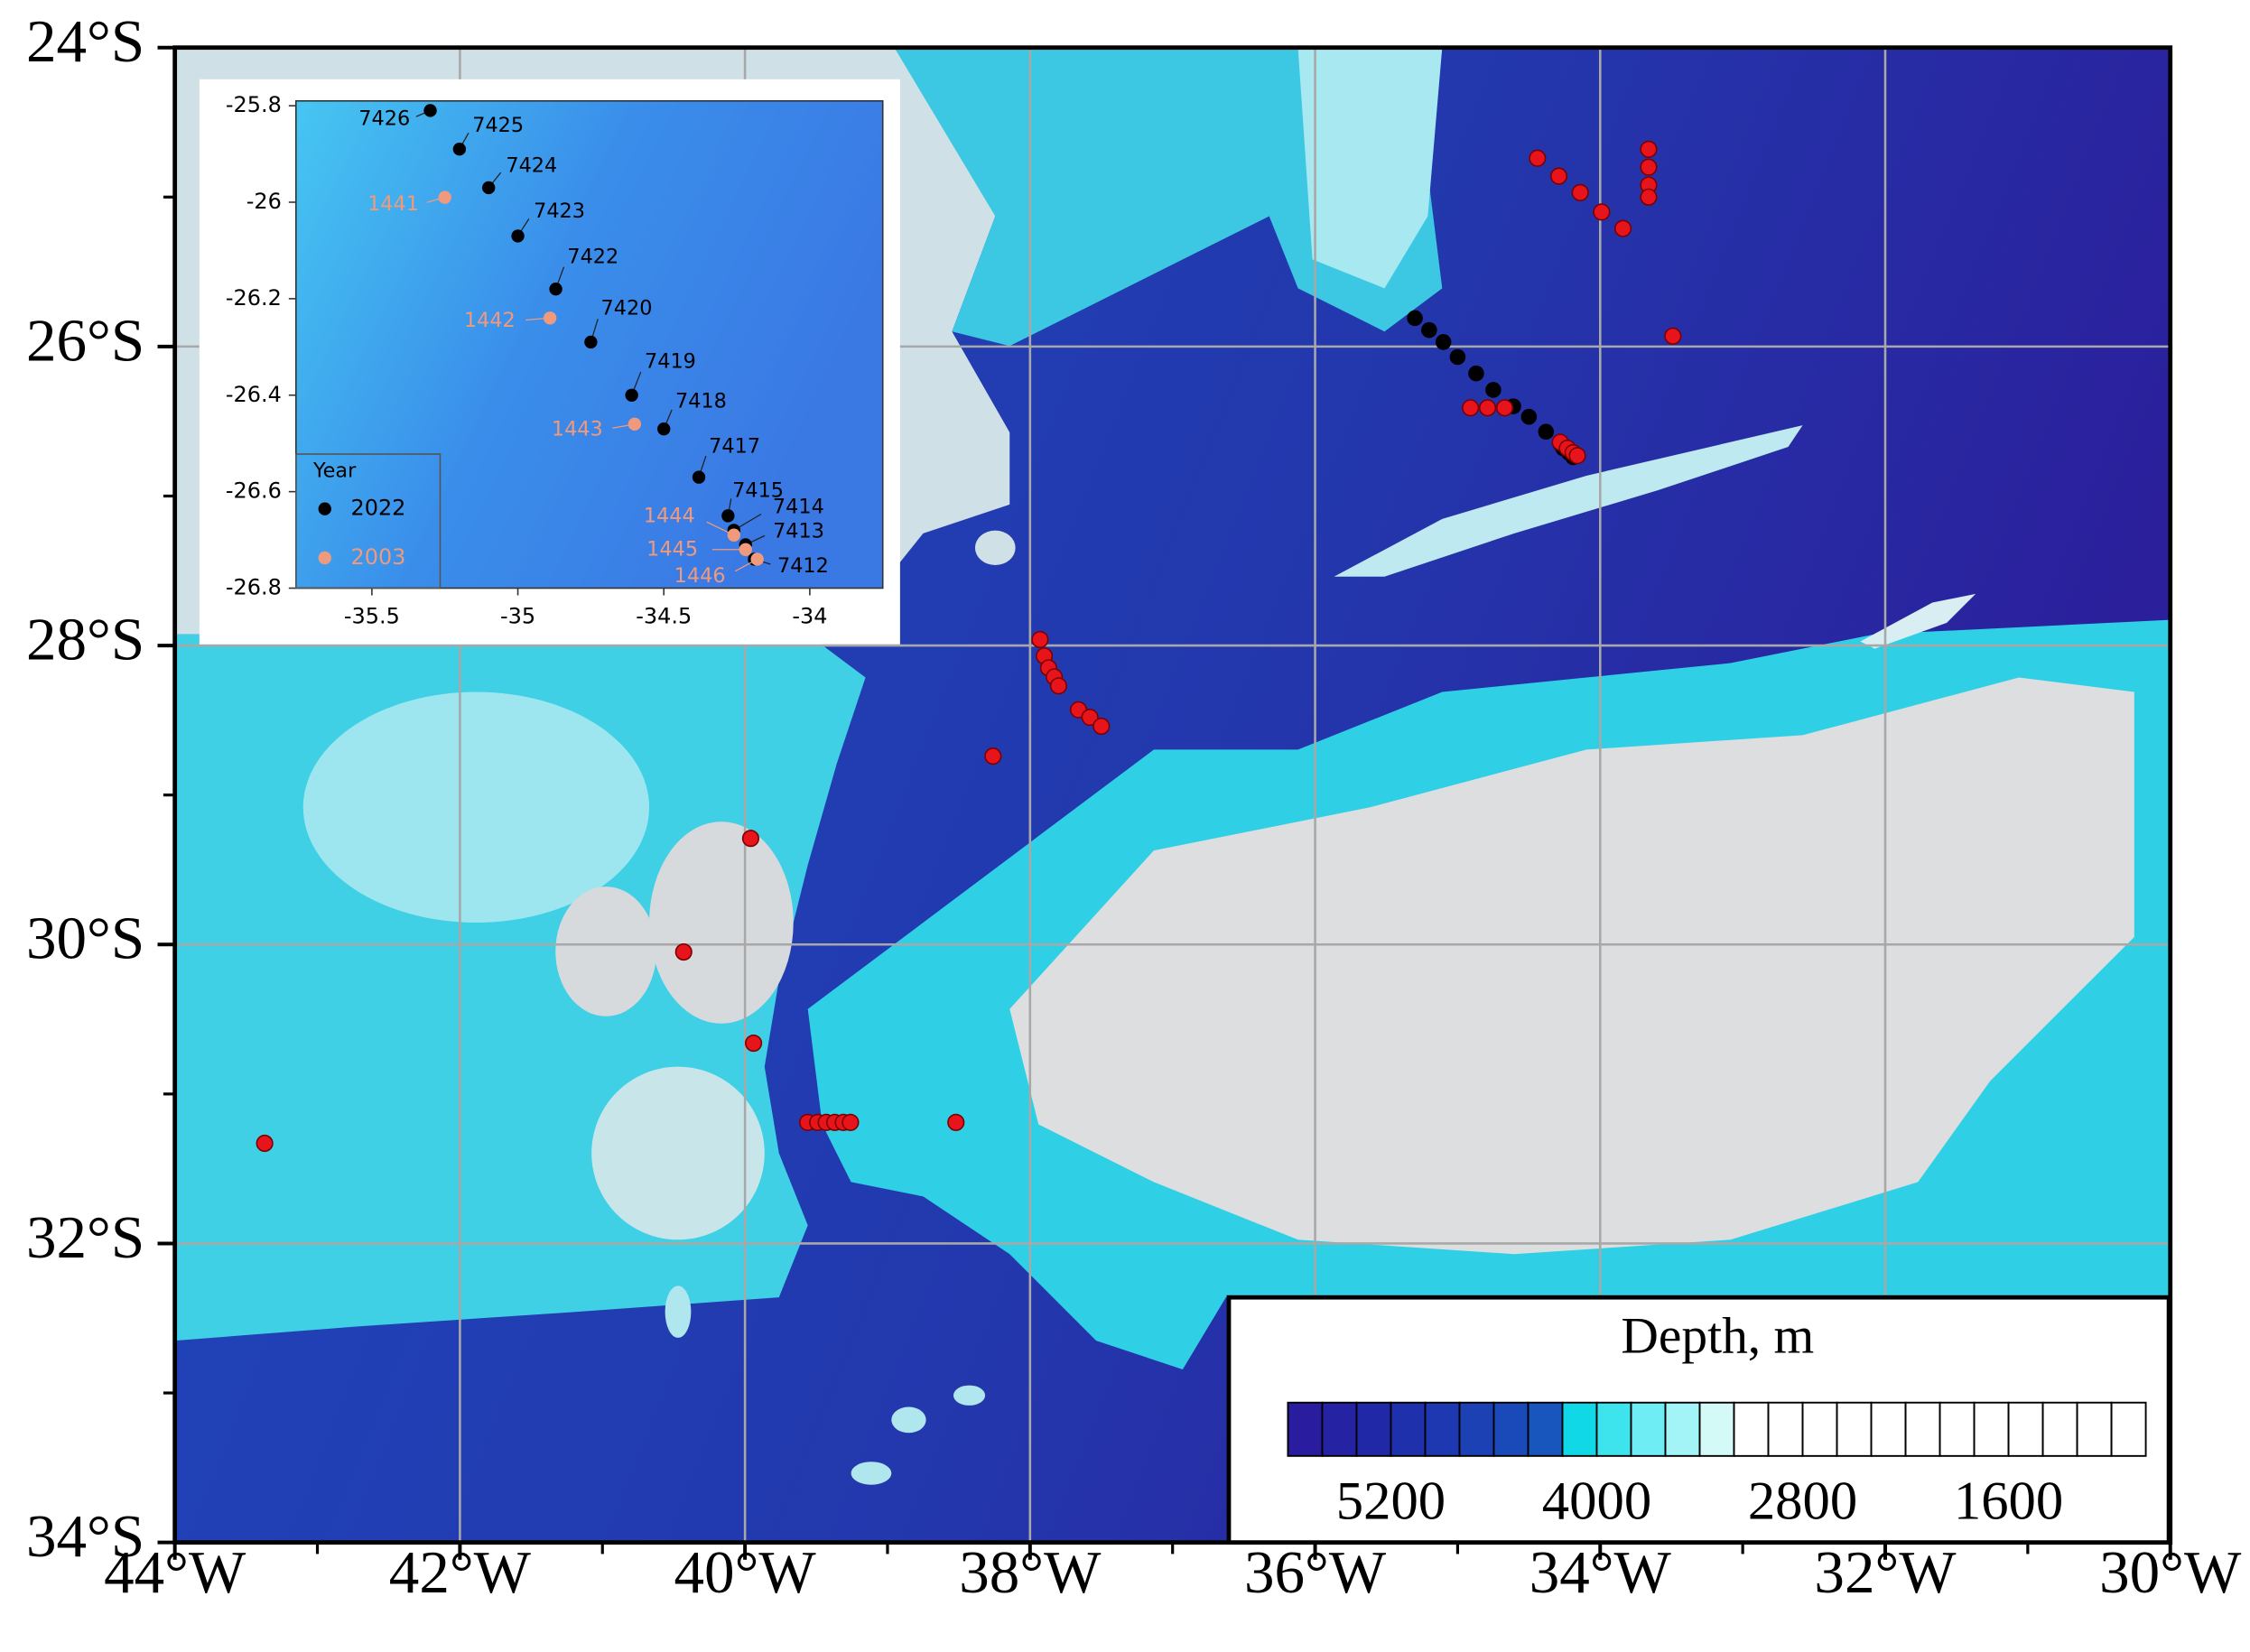 Image resolution: width=2250 pixels, height=1652 pixels. What do you see at coordinates (798, 531) in the screenshot?
I see `point-label: 7413` at bounding box center [798, 531].